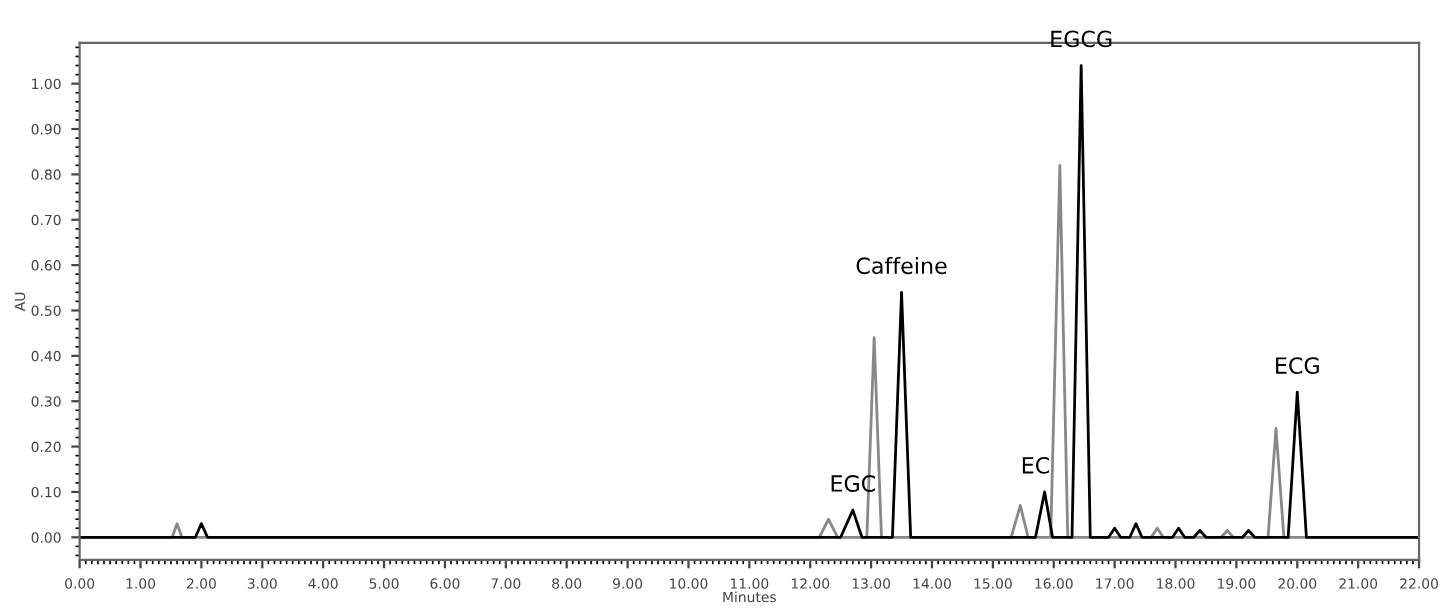  What do you see at coordinates (901, 265) in the screenshot?
I see `annotation: Caffeine` at bounding box center [901, 265].